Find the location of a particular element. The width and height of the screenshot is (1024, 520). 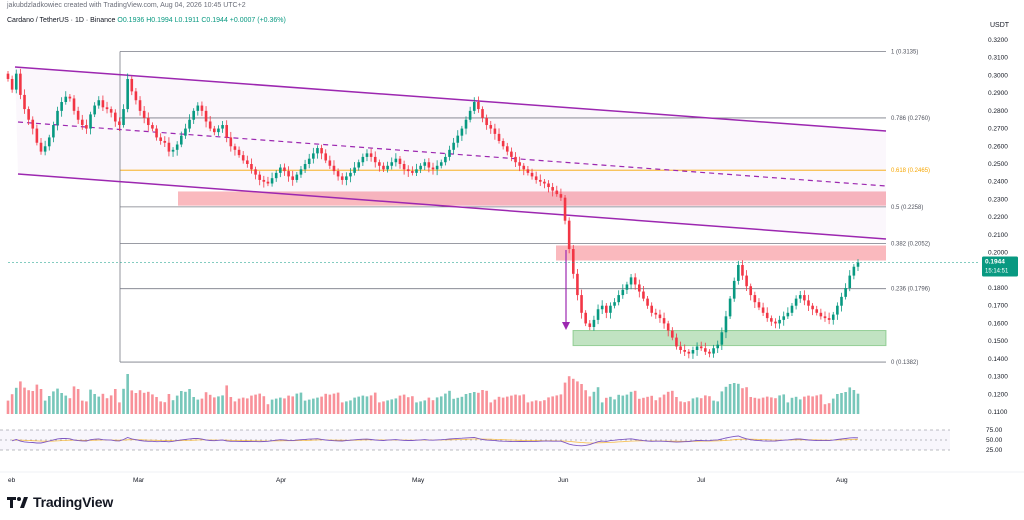

countdown-timer: 15:14:51 is located at coordinates (997, 271).